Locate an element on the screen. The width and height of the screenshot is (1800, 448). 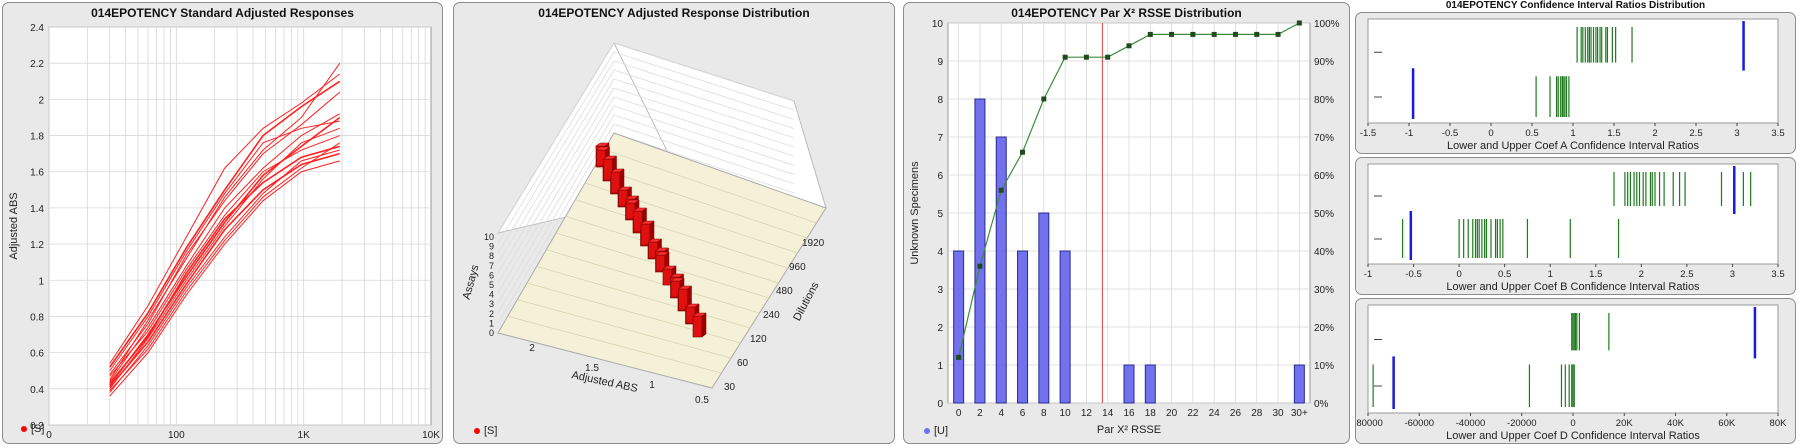
x-tick-label: 12 is located at coordinates (1087, 413).